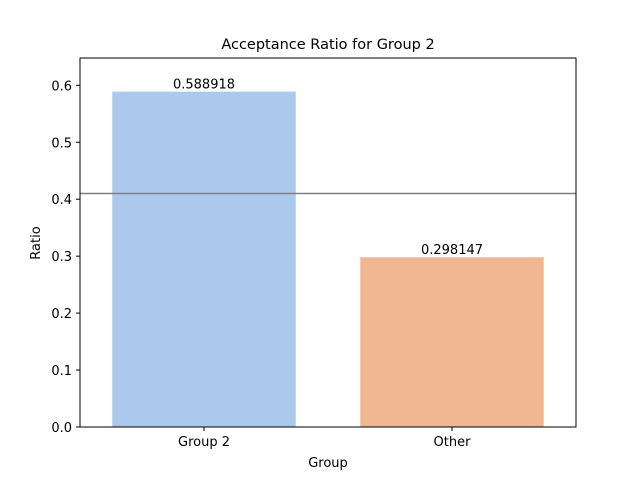 The width and height of the screenshot is (640, 480). What do you see at coordinates (324, 438) in the screenshot?
I see `x-axis: Group 2 Other` at bounding box center [324, 438].